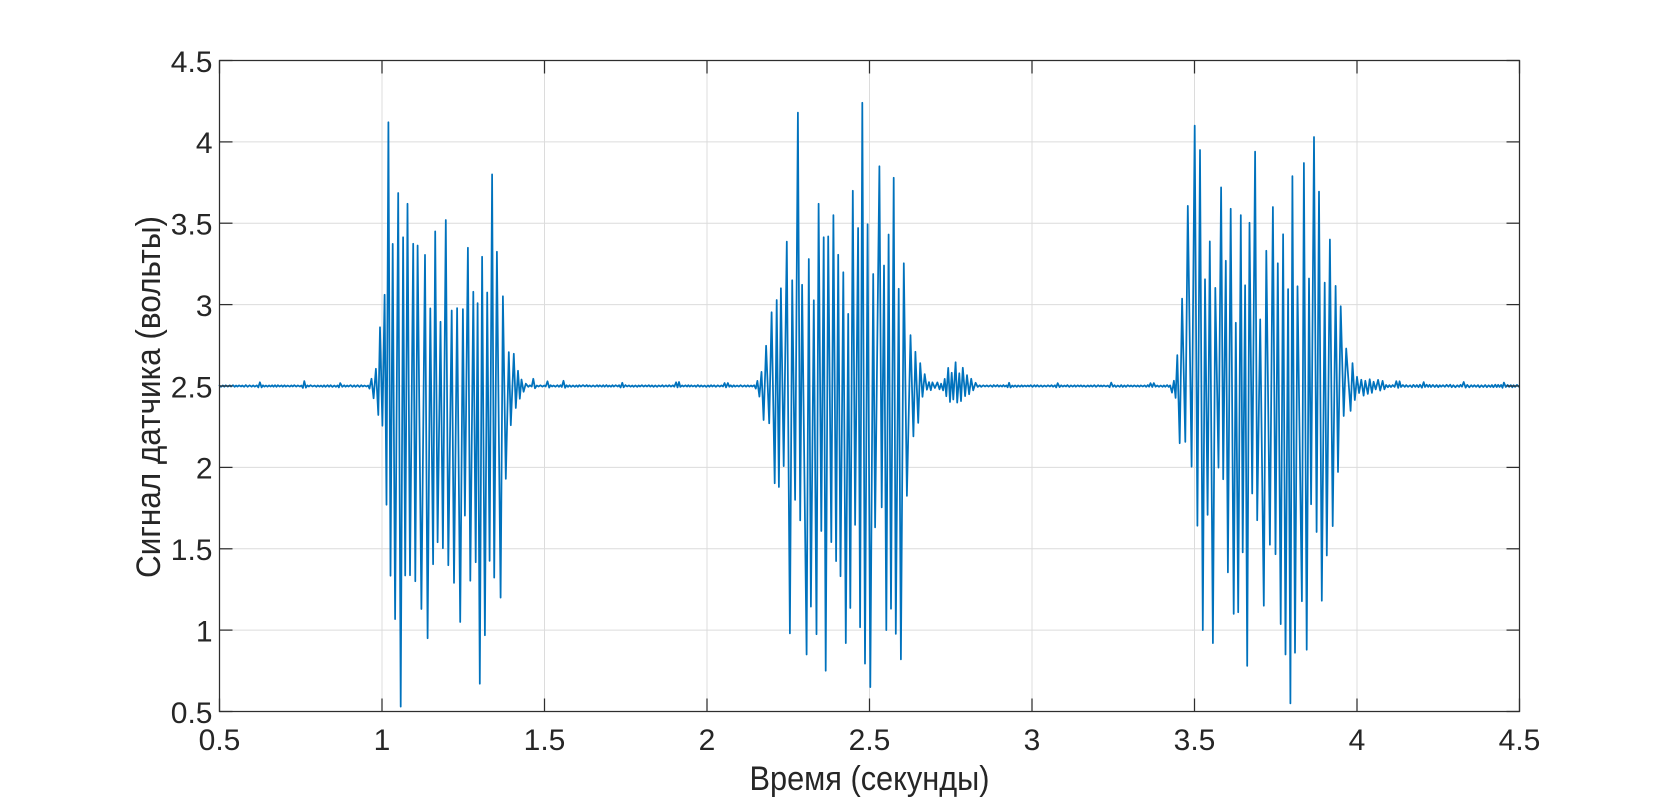  Describe the element at coordinates (149, 397) in the screenshot. I see `svg-text: Сигнал датчика (вольты)` at that location.